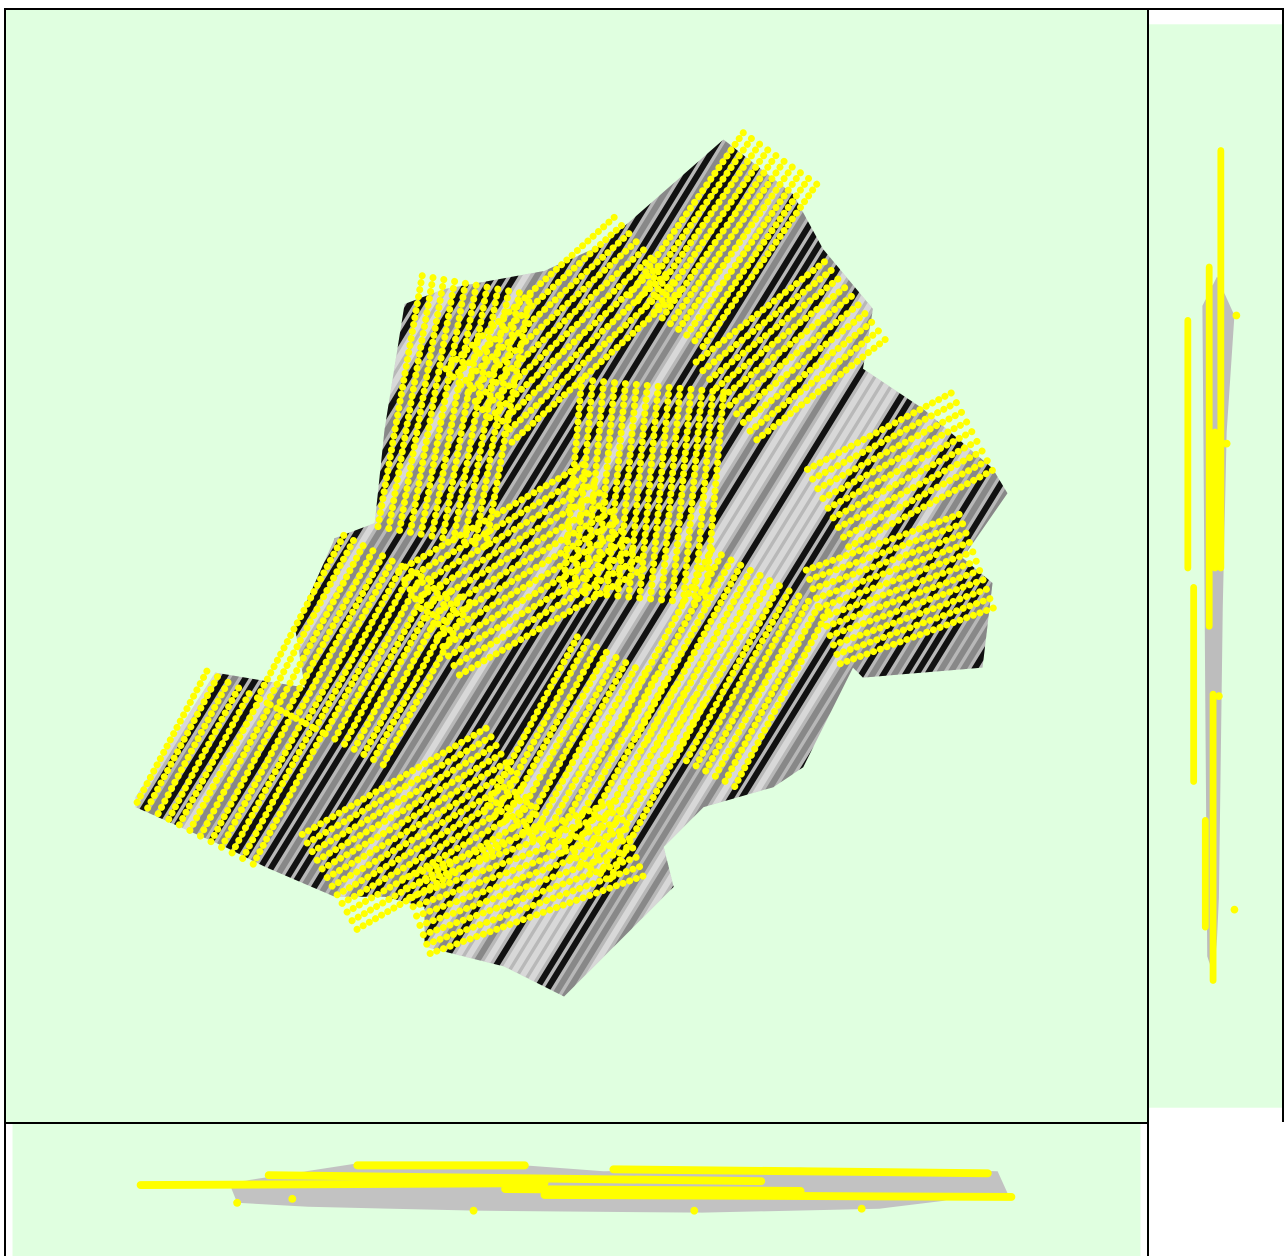 The width and height of the screenshot is (1284, 1256). I want to click on side-view-panel, so click(1215, 566).